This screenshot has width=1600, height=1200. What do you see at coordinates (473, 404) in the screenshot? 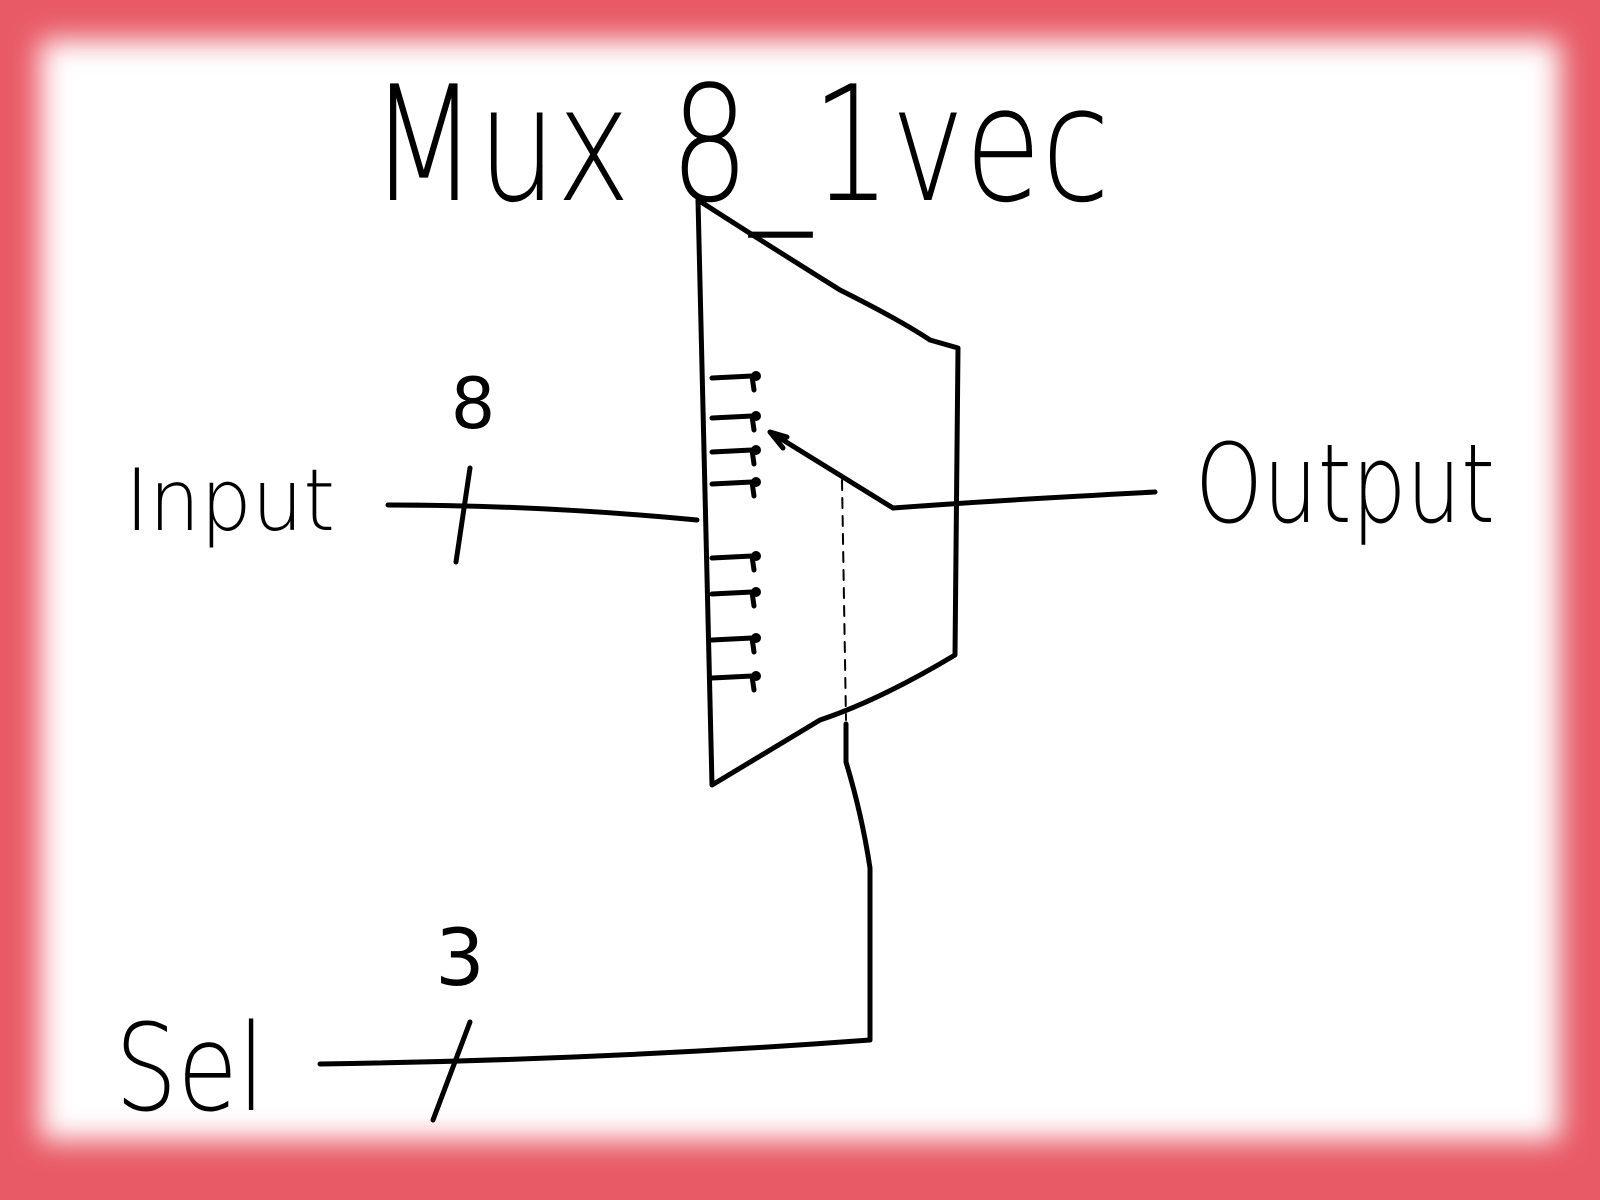
I see `input-width-label: 8` at bounding box center [473, 404].